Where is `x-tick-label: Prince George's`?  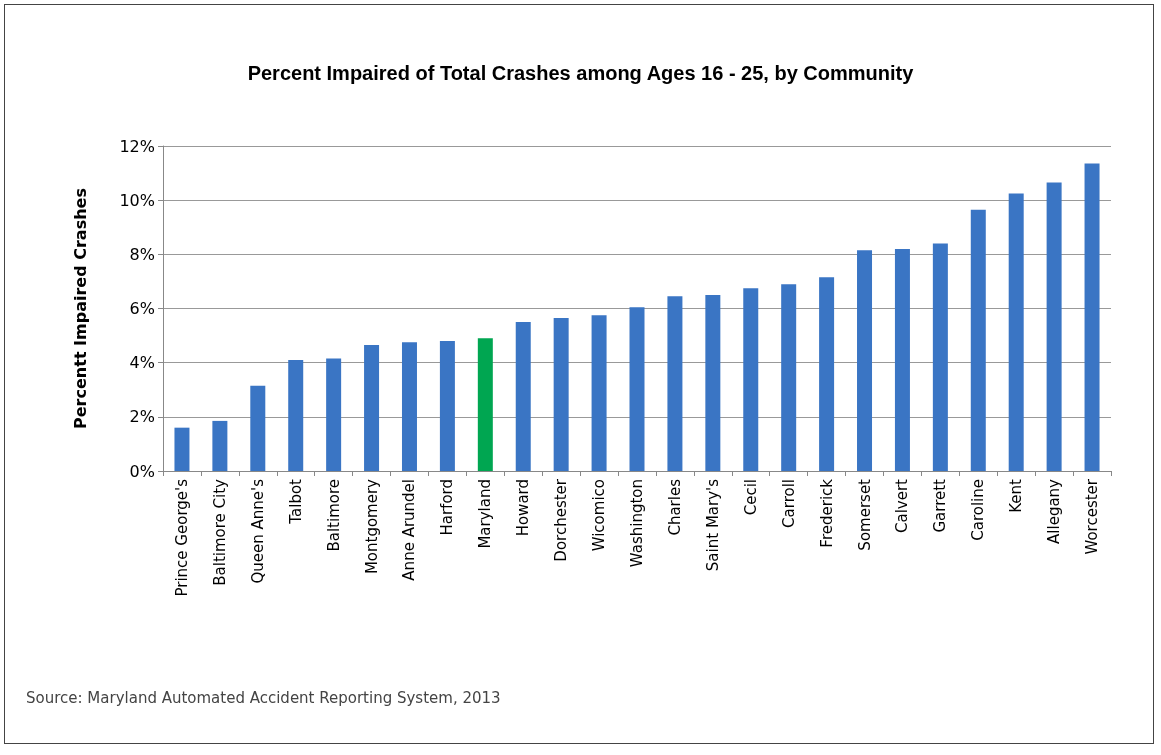 x-tick-label: Prince George's is located at coordinates (181, 537).